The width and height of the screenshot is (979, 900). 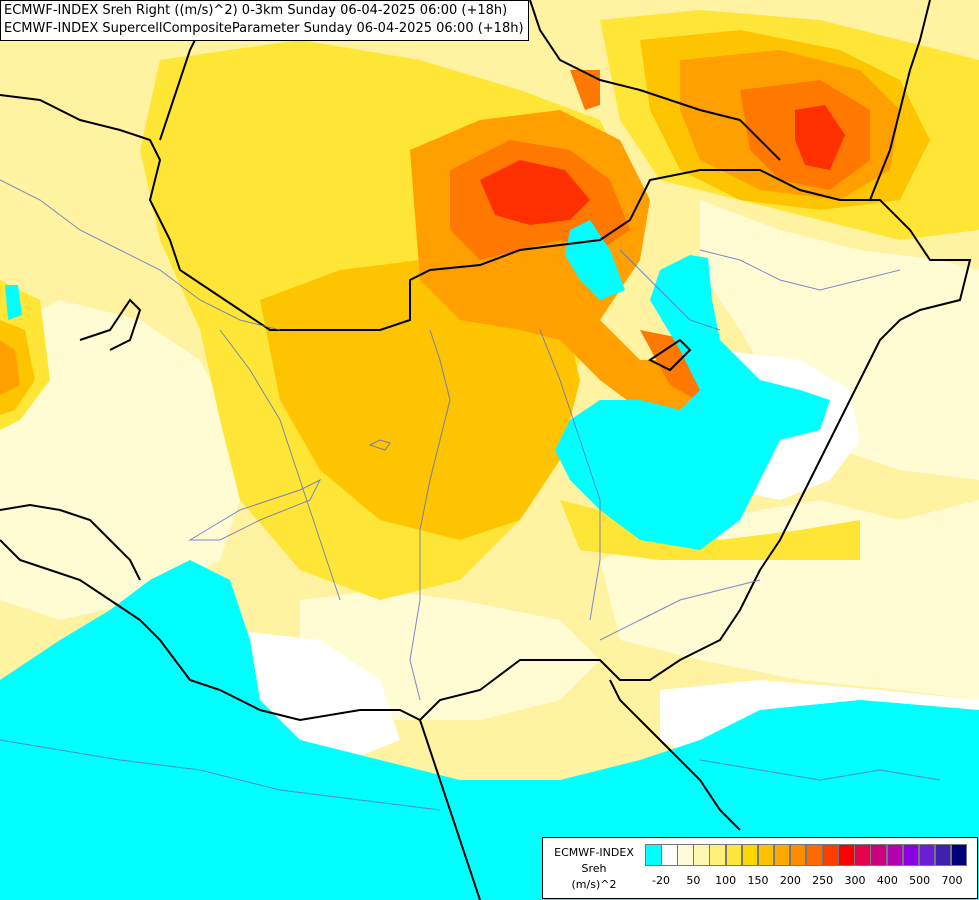 I want to click on red-zones, so click(x=662, y=165).